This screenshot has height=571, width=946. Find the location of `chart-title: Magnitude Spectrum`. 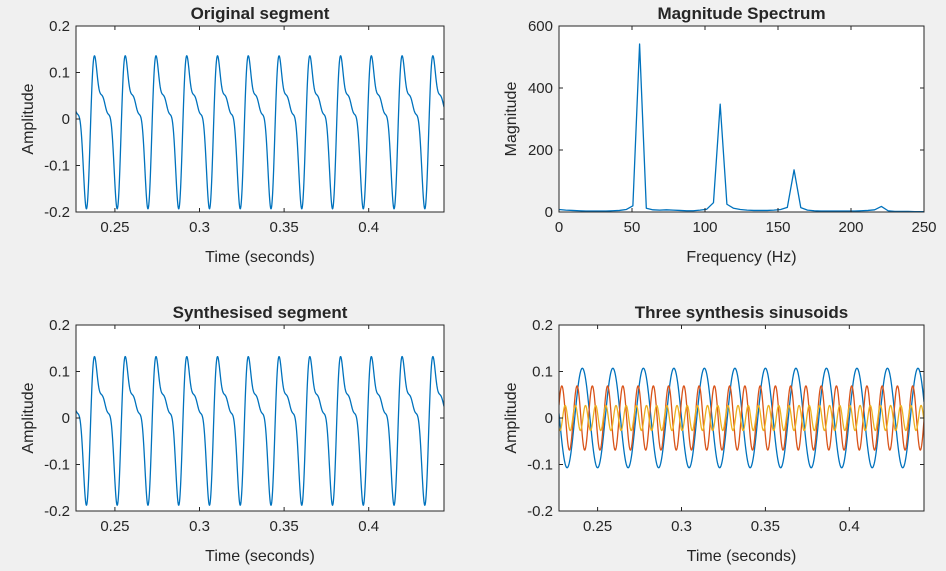

chart-title: Magnitude Spectrum is located at coordinates (741, 13).